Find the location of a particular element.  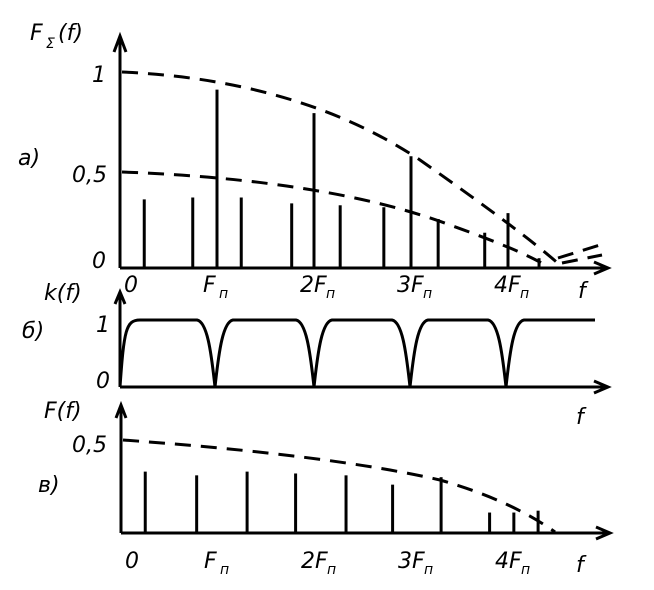

panel-a-y-axis is located at coordinates (120, 149).